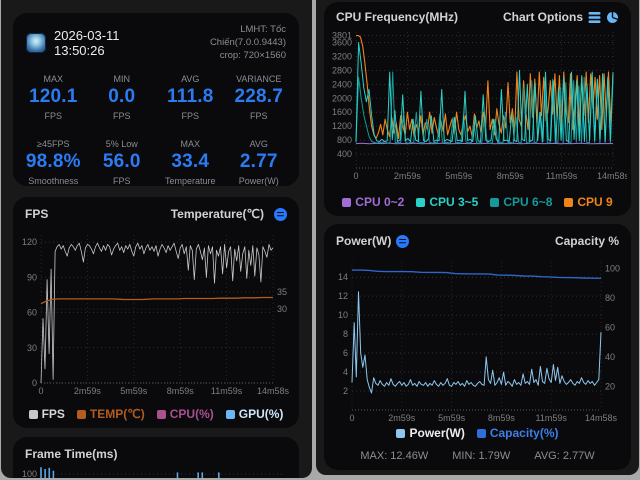 This screenshot has width=640, height=480. Describe the element at coordinates (53, 97) in the screenshot. I see `stat-value: 120.1` at that location.